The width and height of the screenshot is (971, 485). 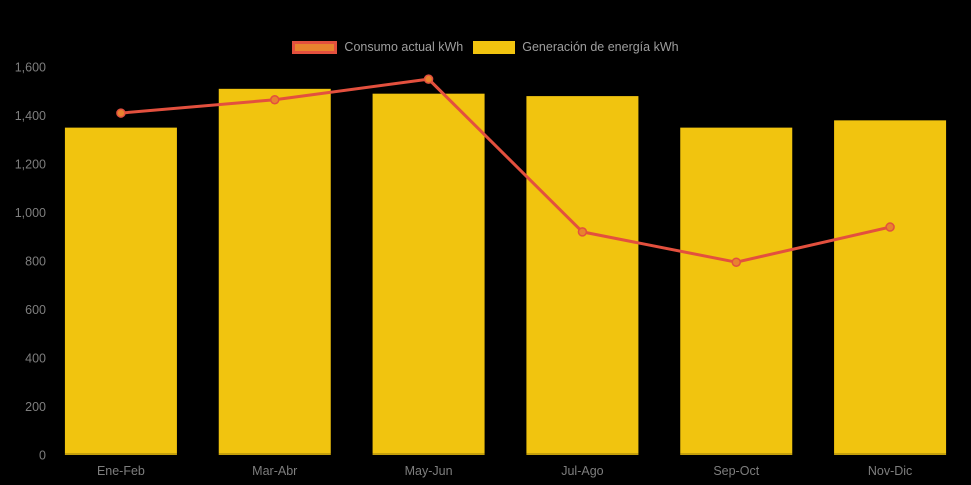 I want to click on y-tick-label: 1,200, so click(x=30, y=165).